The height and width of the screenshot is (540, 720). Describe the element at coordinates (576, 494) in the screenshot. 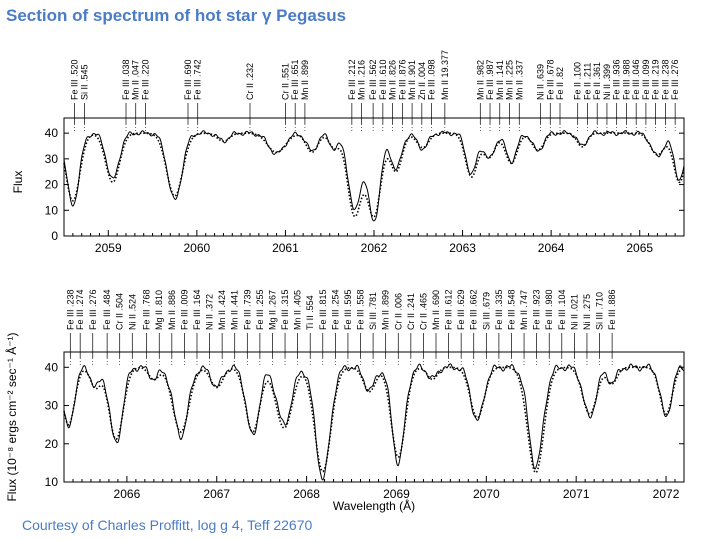

I see `bottom-x-tick-label: 2071` at that location.